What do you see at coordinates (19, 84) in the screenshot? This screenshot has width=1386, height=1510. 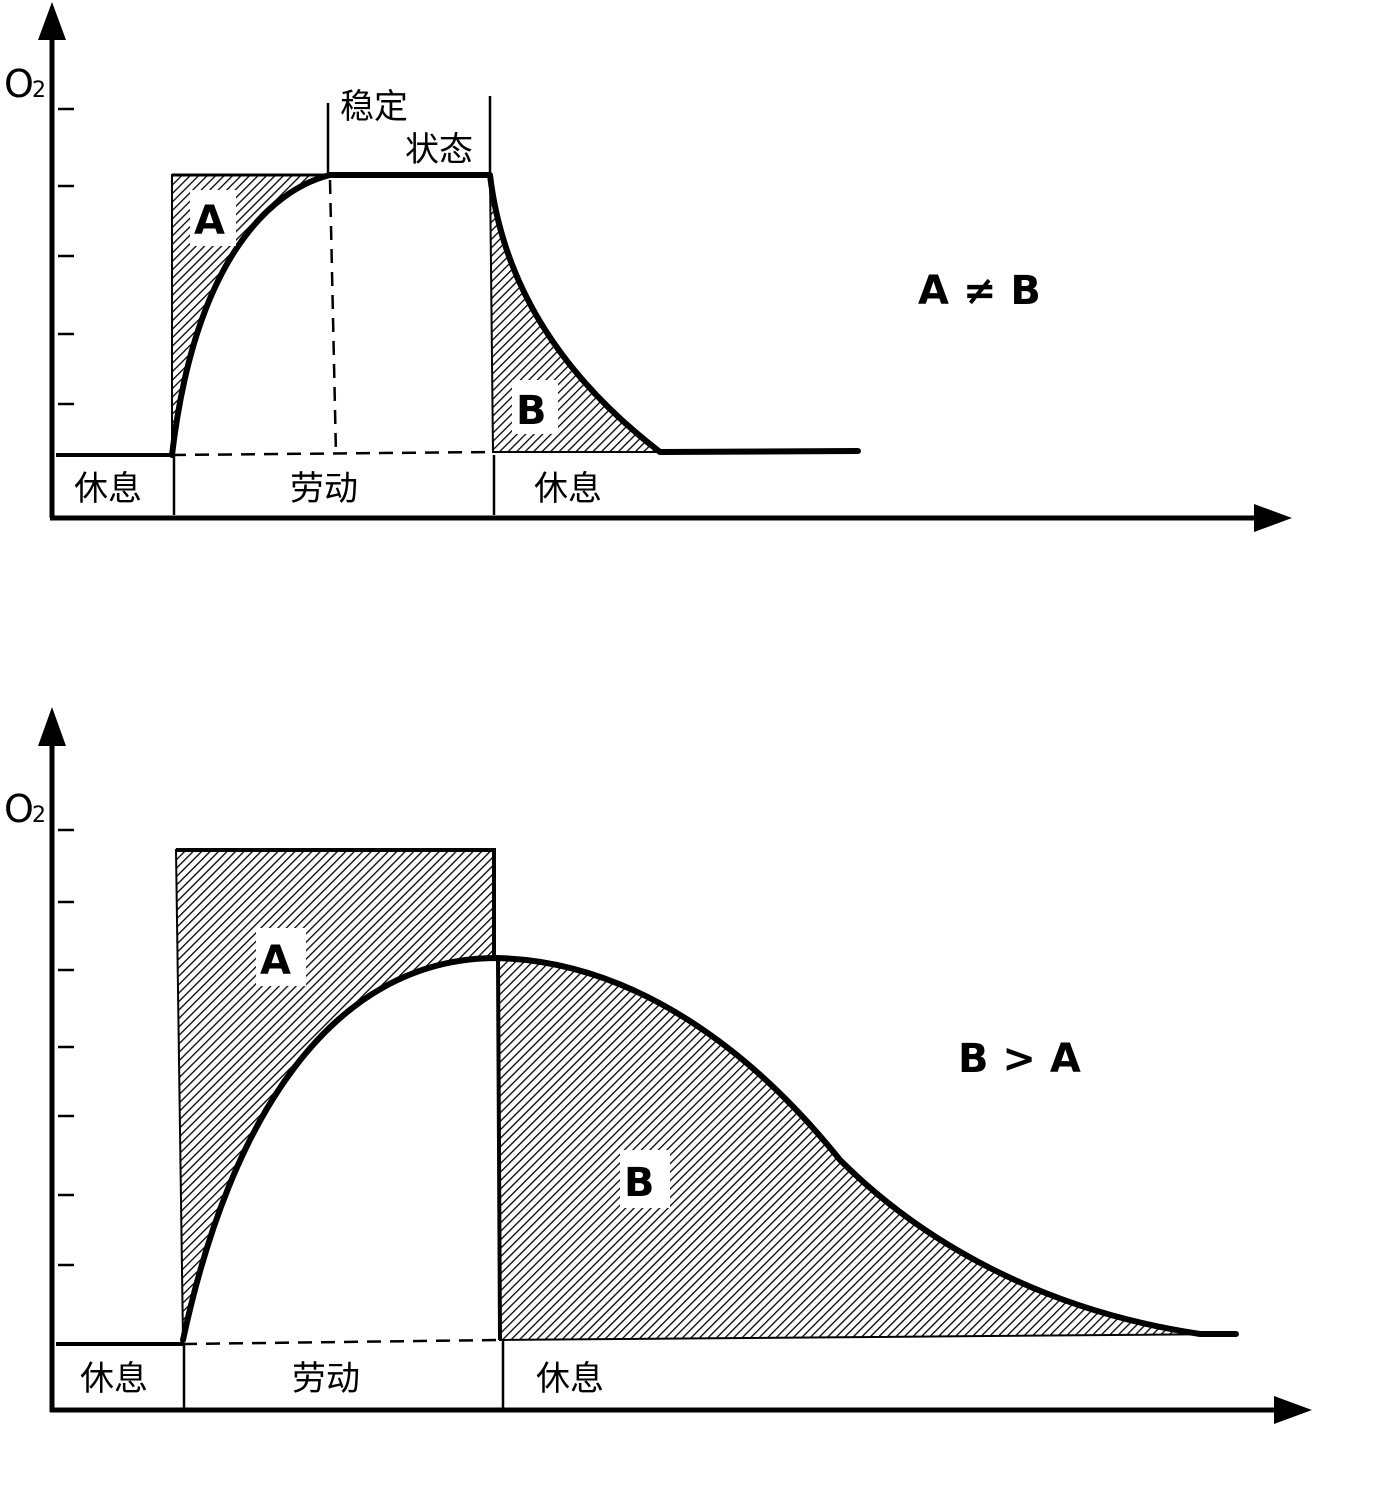 I see `top-y-label: O` at bounding box center [19, 84].